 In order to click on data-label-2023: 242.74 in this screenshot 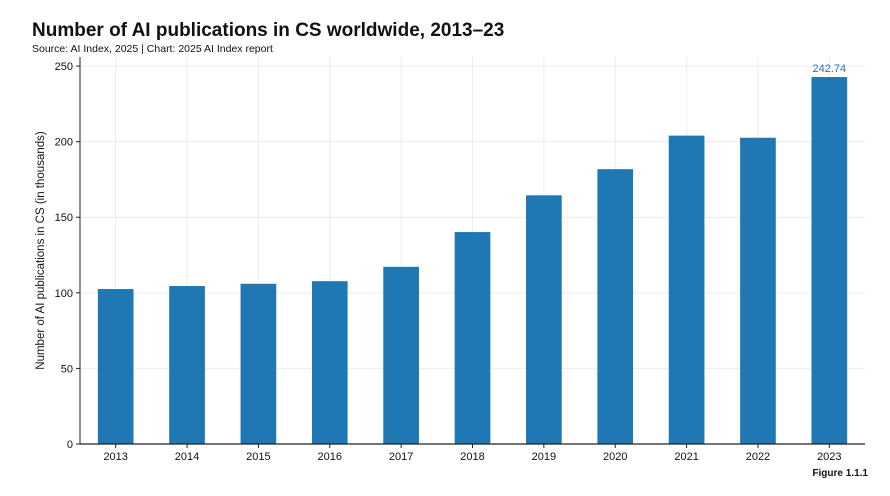, I will do `click(829, 69)`.